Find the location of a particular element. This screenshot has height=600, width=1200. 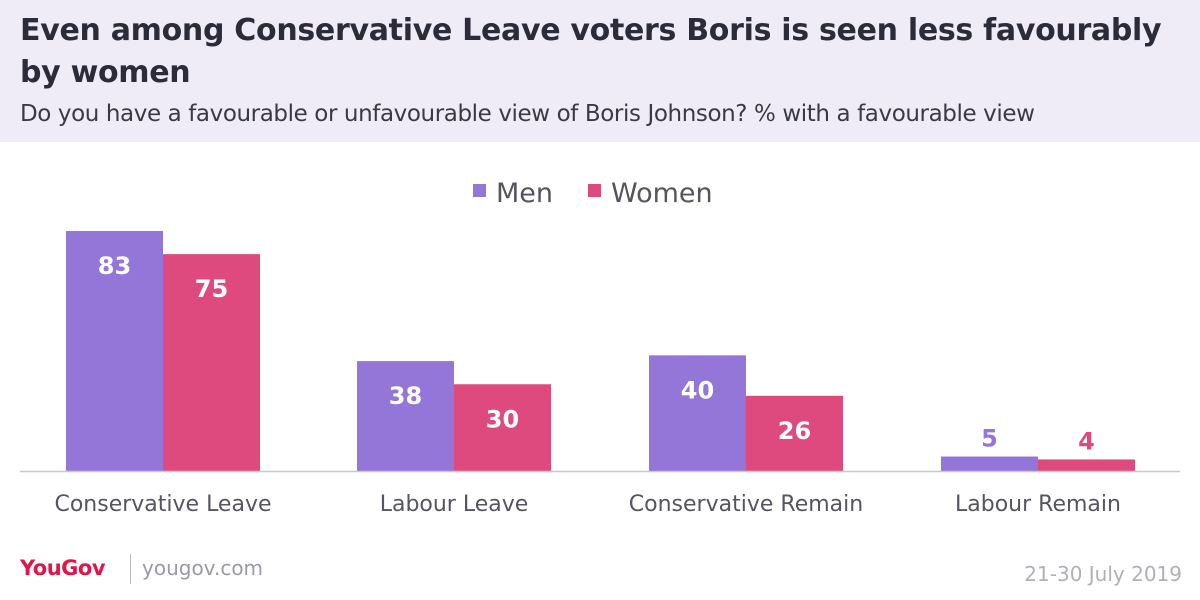

value-label-women-1: 30 is located at coordinates (502, 419).